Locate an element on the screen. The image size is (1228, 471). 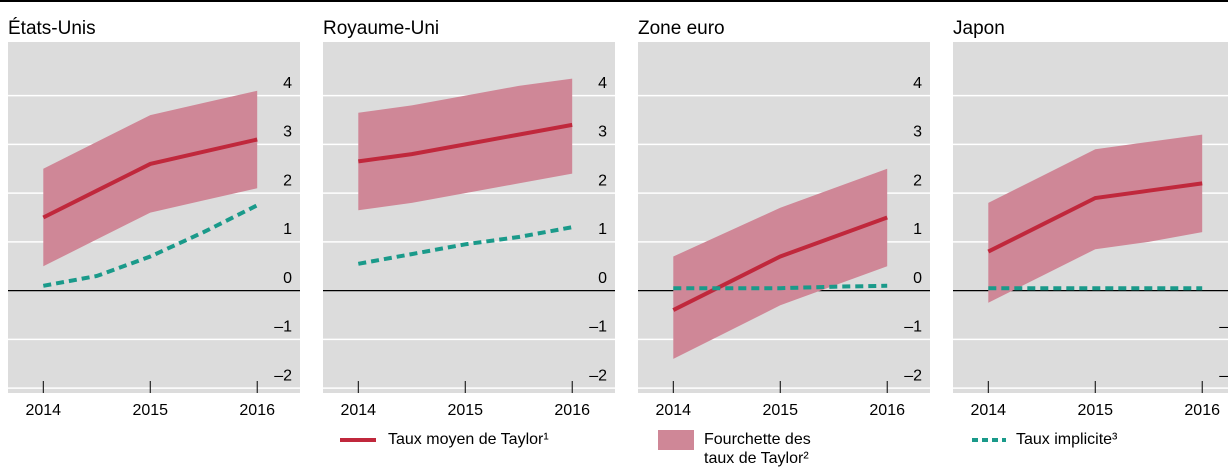
legend-swatch is located at coordinates (676, 440).